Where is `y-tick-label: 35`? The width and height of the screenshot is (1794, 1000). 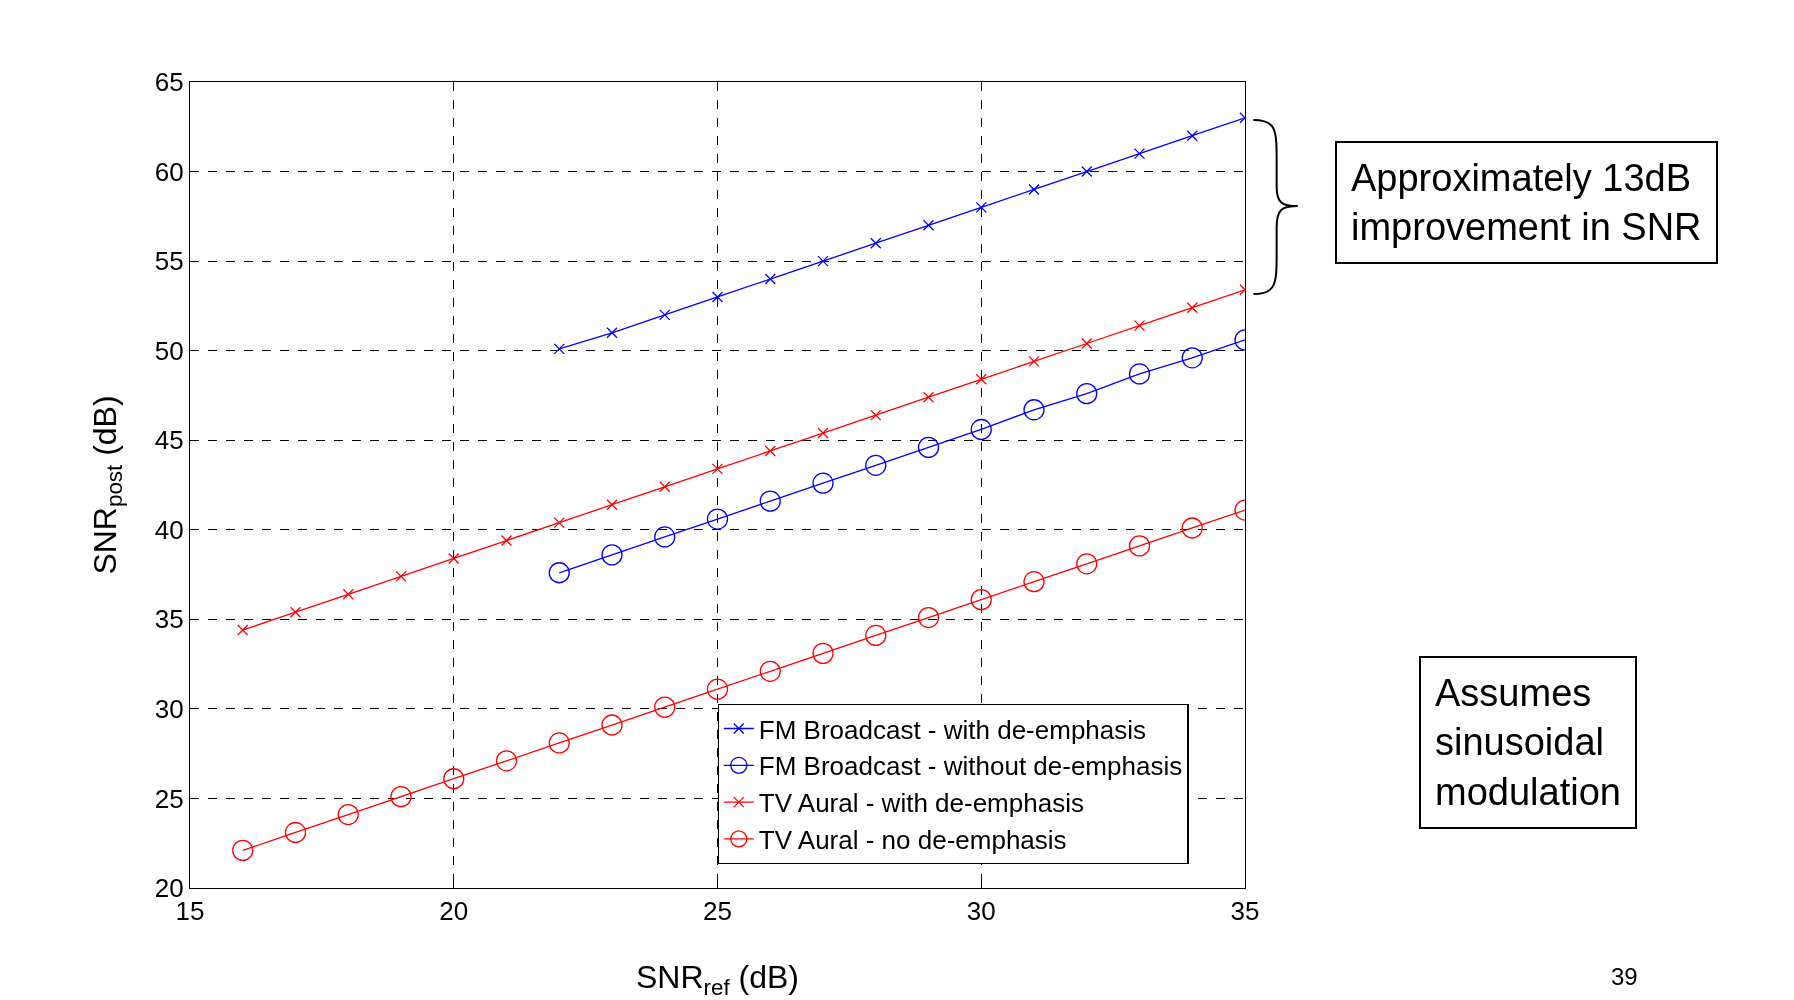 y-tick-label: 35 is located at coordinates (169, 619).